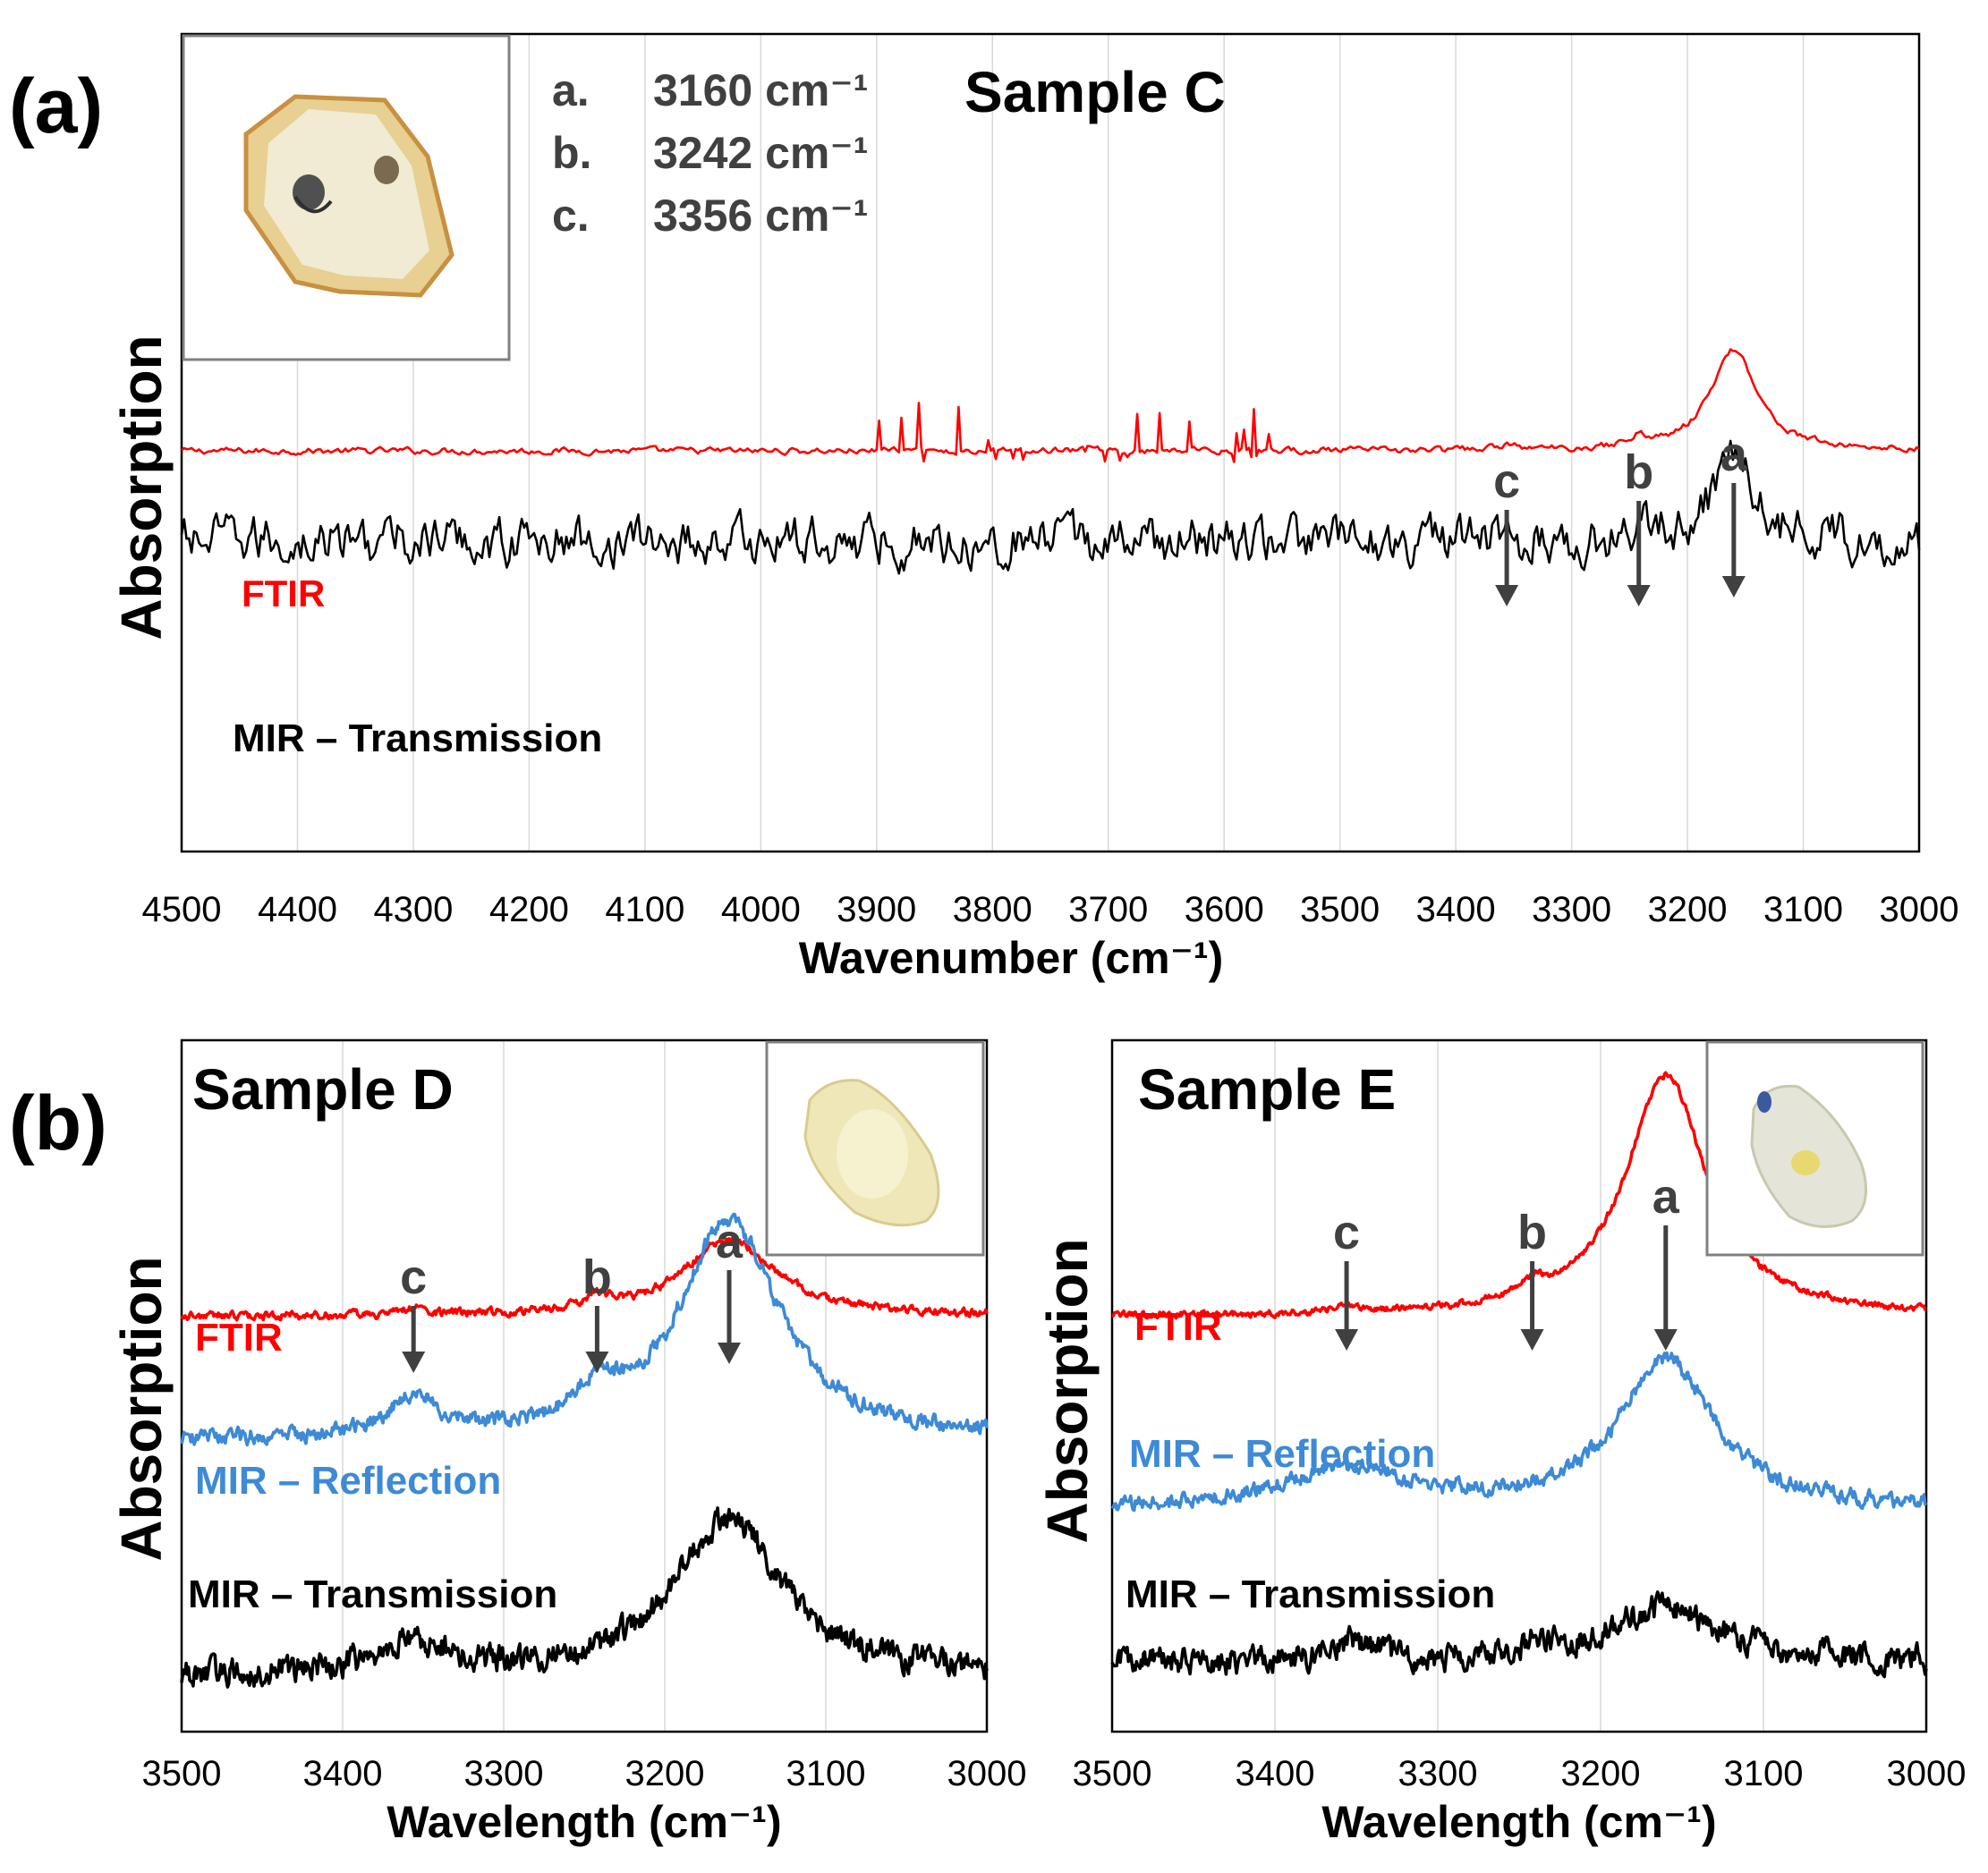 This screenshot has height=1873, width=1988. Describe the element at coordinates (417, 738) in the screenshot. I see `panel-a-series-label-mir-transmission: MIR – Transmission` at that location.